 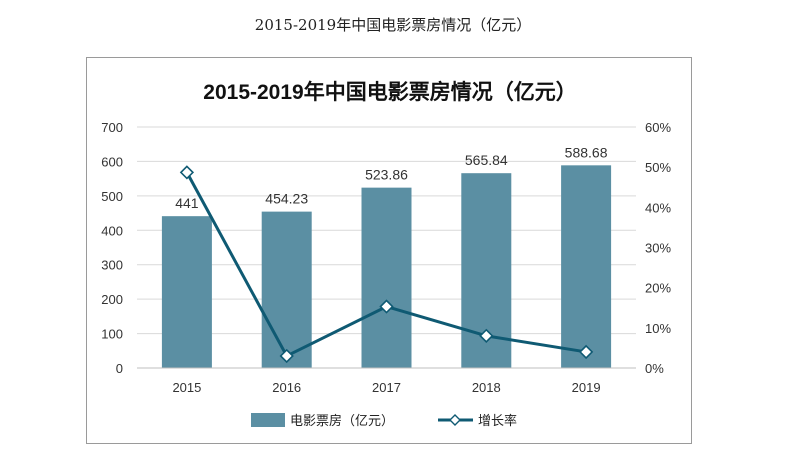 I want to click on chart-title: 2015-2019年中国电影票房情况（亿元）, so click(x=389, y=92).